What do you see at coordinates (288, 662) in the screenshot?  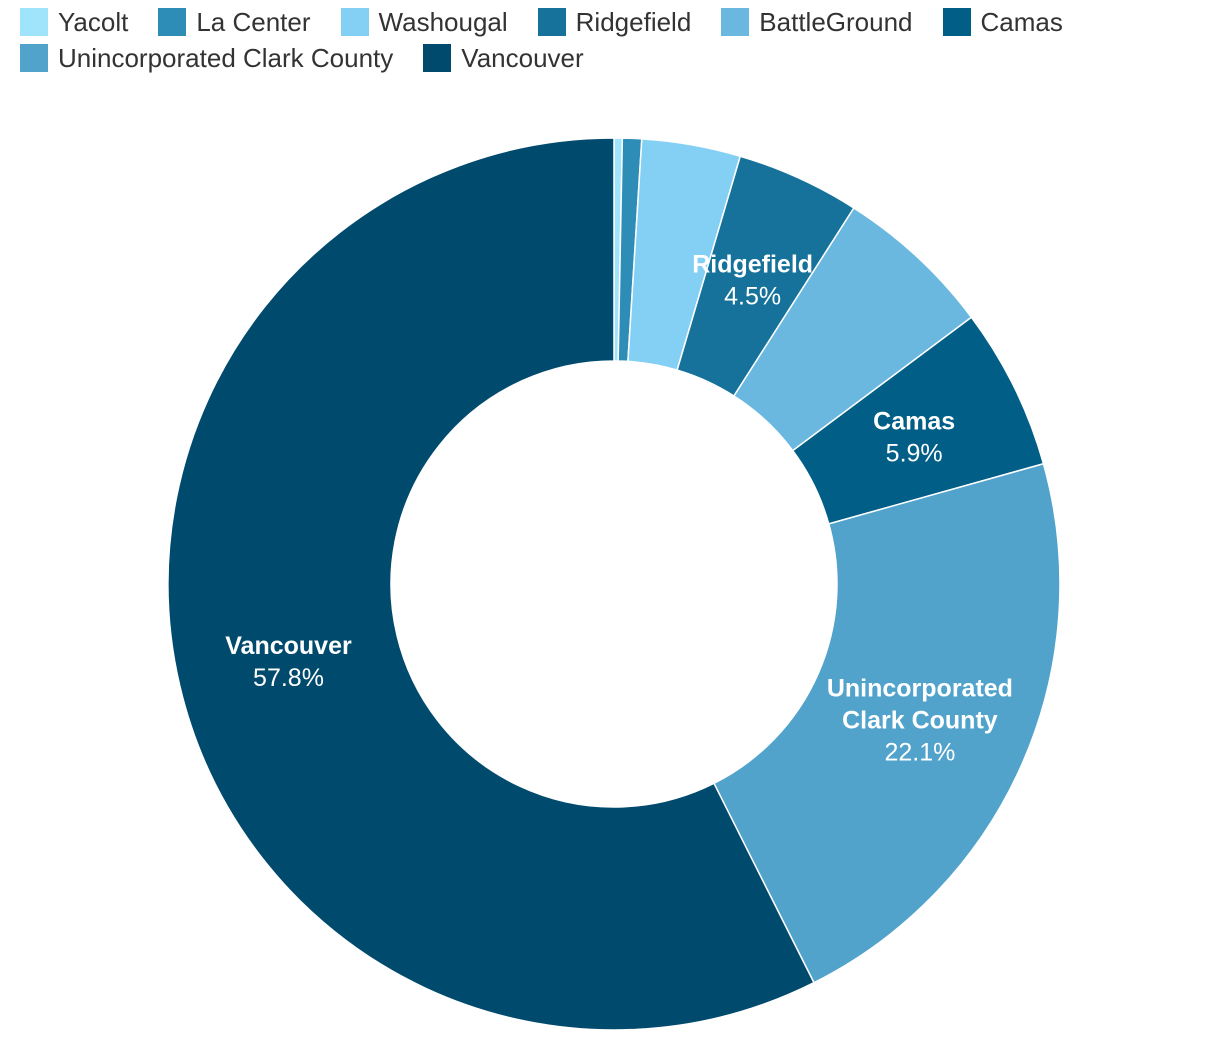 I see `slice-label-vancouver: Vancouver 57.8%` at bounding box center [288, 662].